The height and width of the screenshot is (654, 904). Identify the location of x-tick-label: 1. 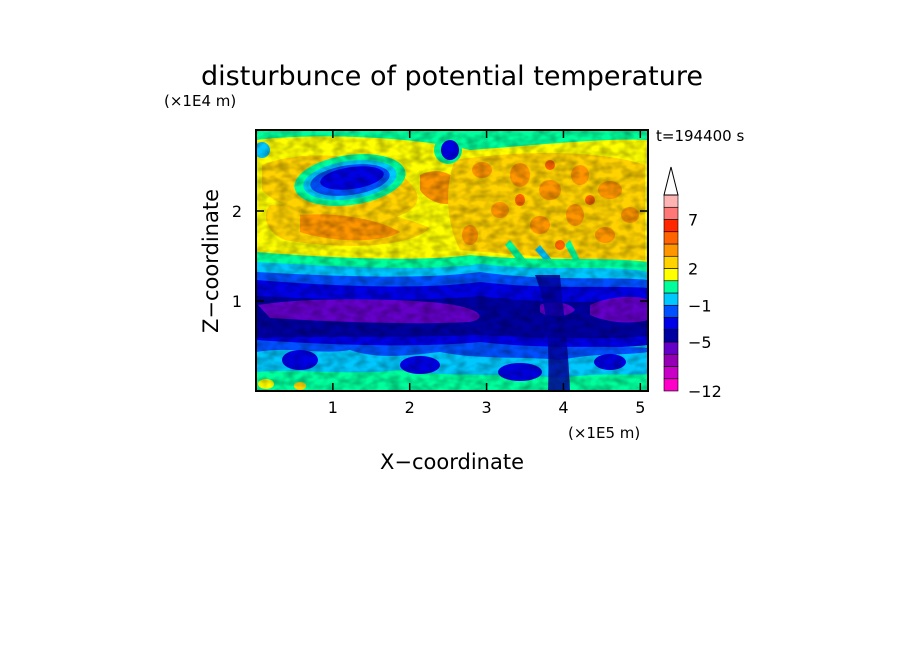
(333, 407).